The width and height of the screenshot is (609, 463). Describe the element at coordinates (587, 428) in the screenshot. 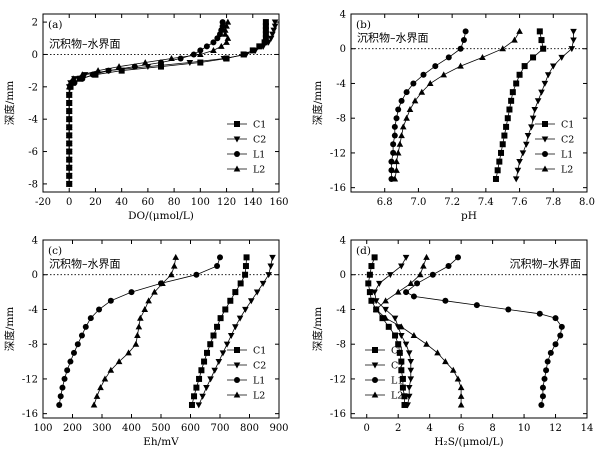

I see `x-tick-label: 14` at that location.